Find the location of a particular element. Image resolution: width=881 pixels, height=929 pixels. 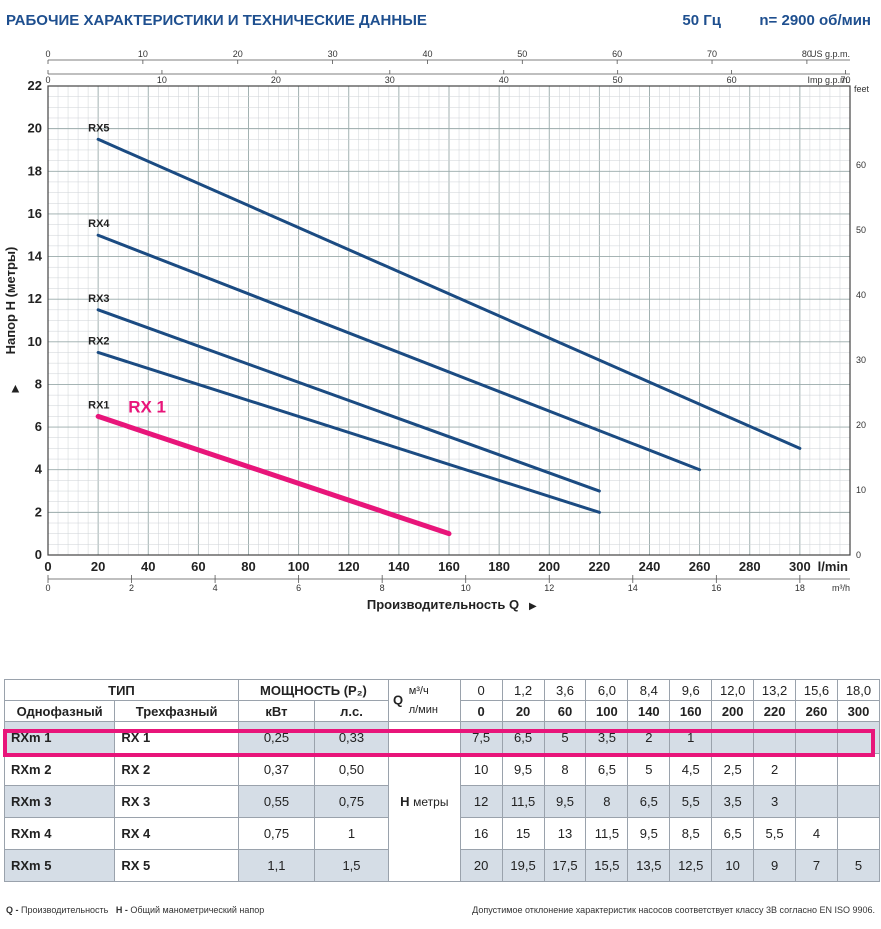

y-arrow-icon: ▶ is located at coordinates (15, 389).